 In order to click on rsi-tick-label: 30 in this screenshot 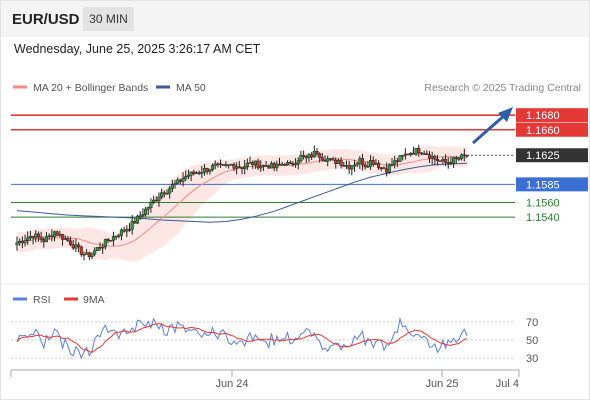, I will do `click(532, 359)`.